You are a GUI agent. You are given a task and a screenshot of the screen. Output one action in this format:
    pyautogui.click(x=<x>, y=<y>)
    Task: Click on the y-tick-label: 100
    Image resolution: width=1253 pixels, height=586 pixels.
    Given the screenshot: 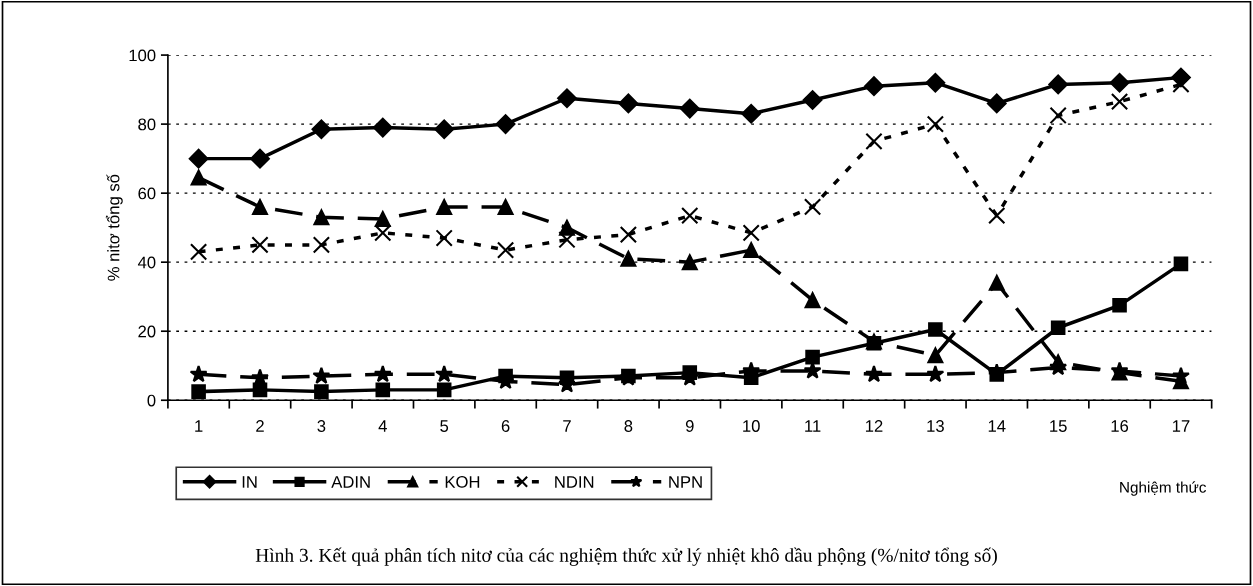 What is the action you would take?
    pyautogui.click(x=142, y=55)
    